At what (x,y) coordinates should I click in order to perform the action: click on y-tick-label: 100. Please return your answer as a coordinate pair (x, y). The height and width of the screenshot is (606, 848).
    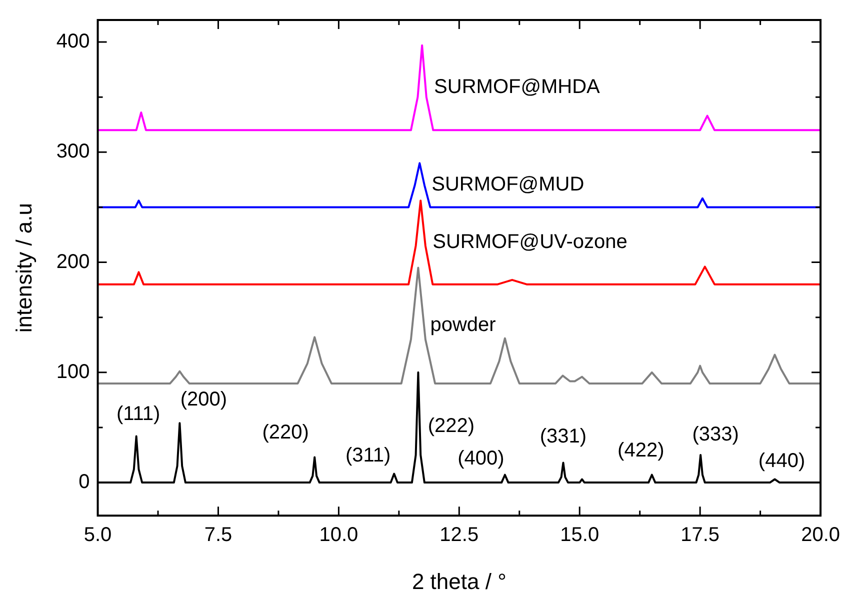
    Looking at the image, I should click on (73, 371).